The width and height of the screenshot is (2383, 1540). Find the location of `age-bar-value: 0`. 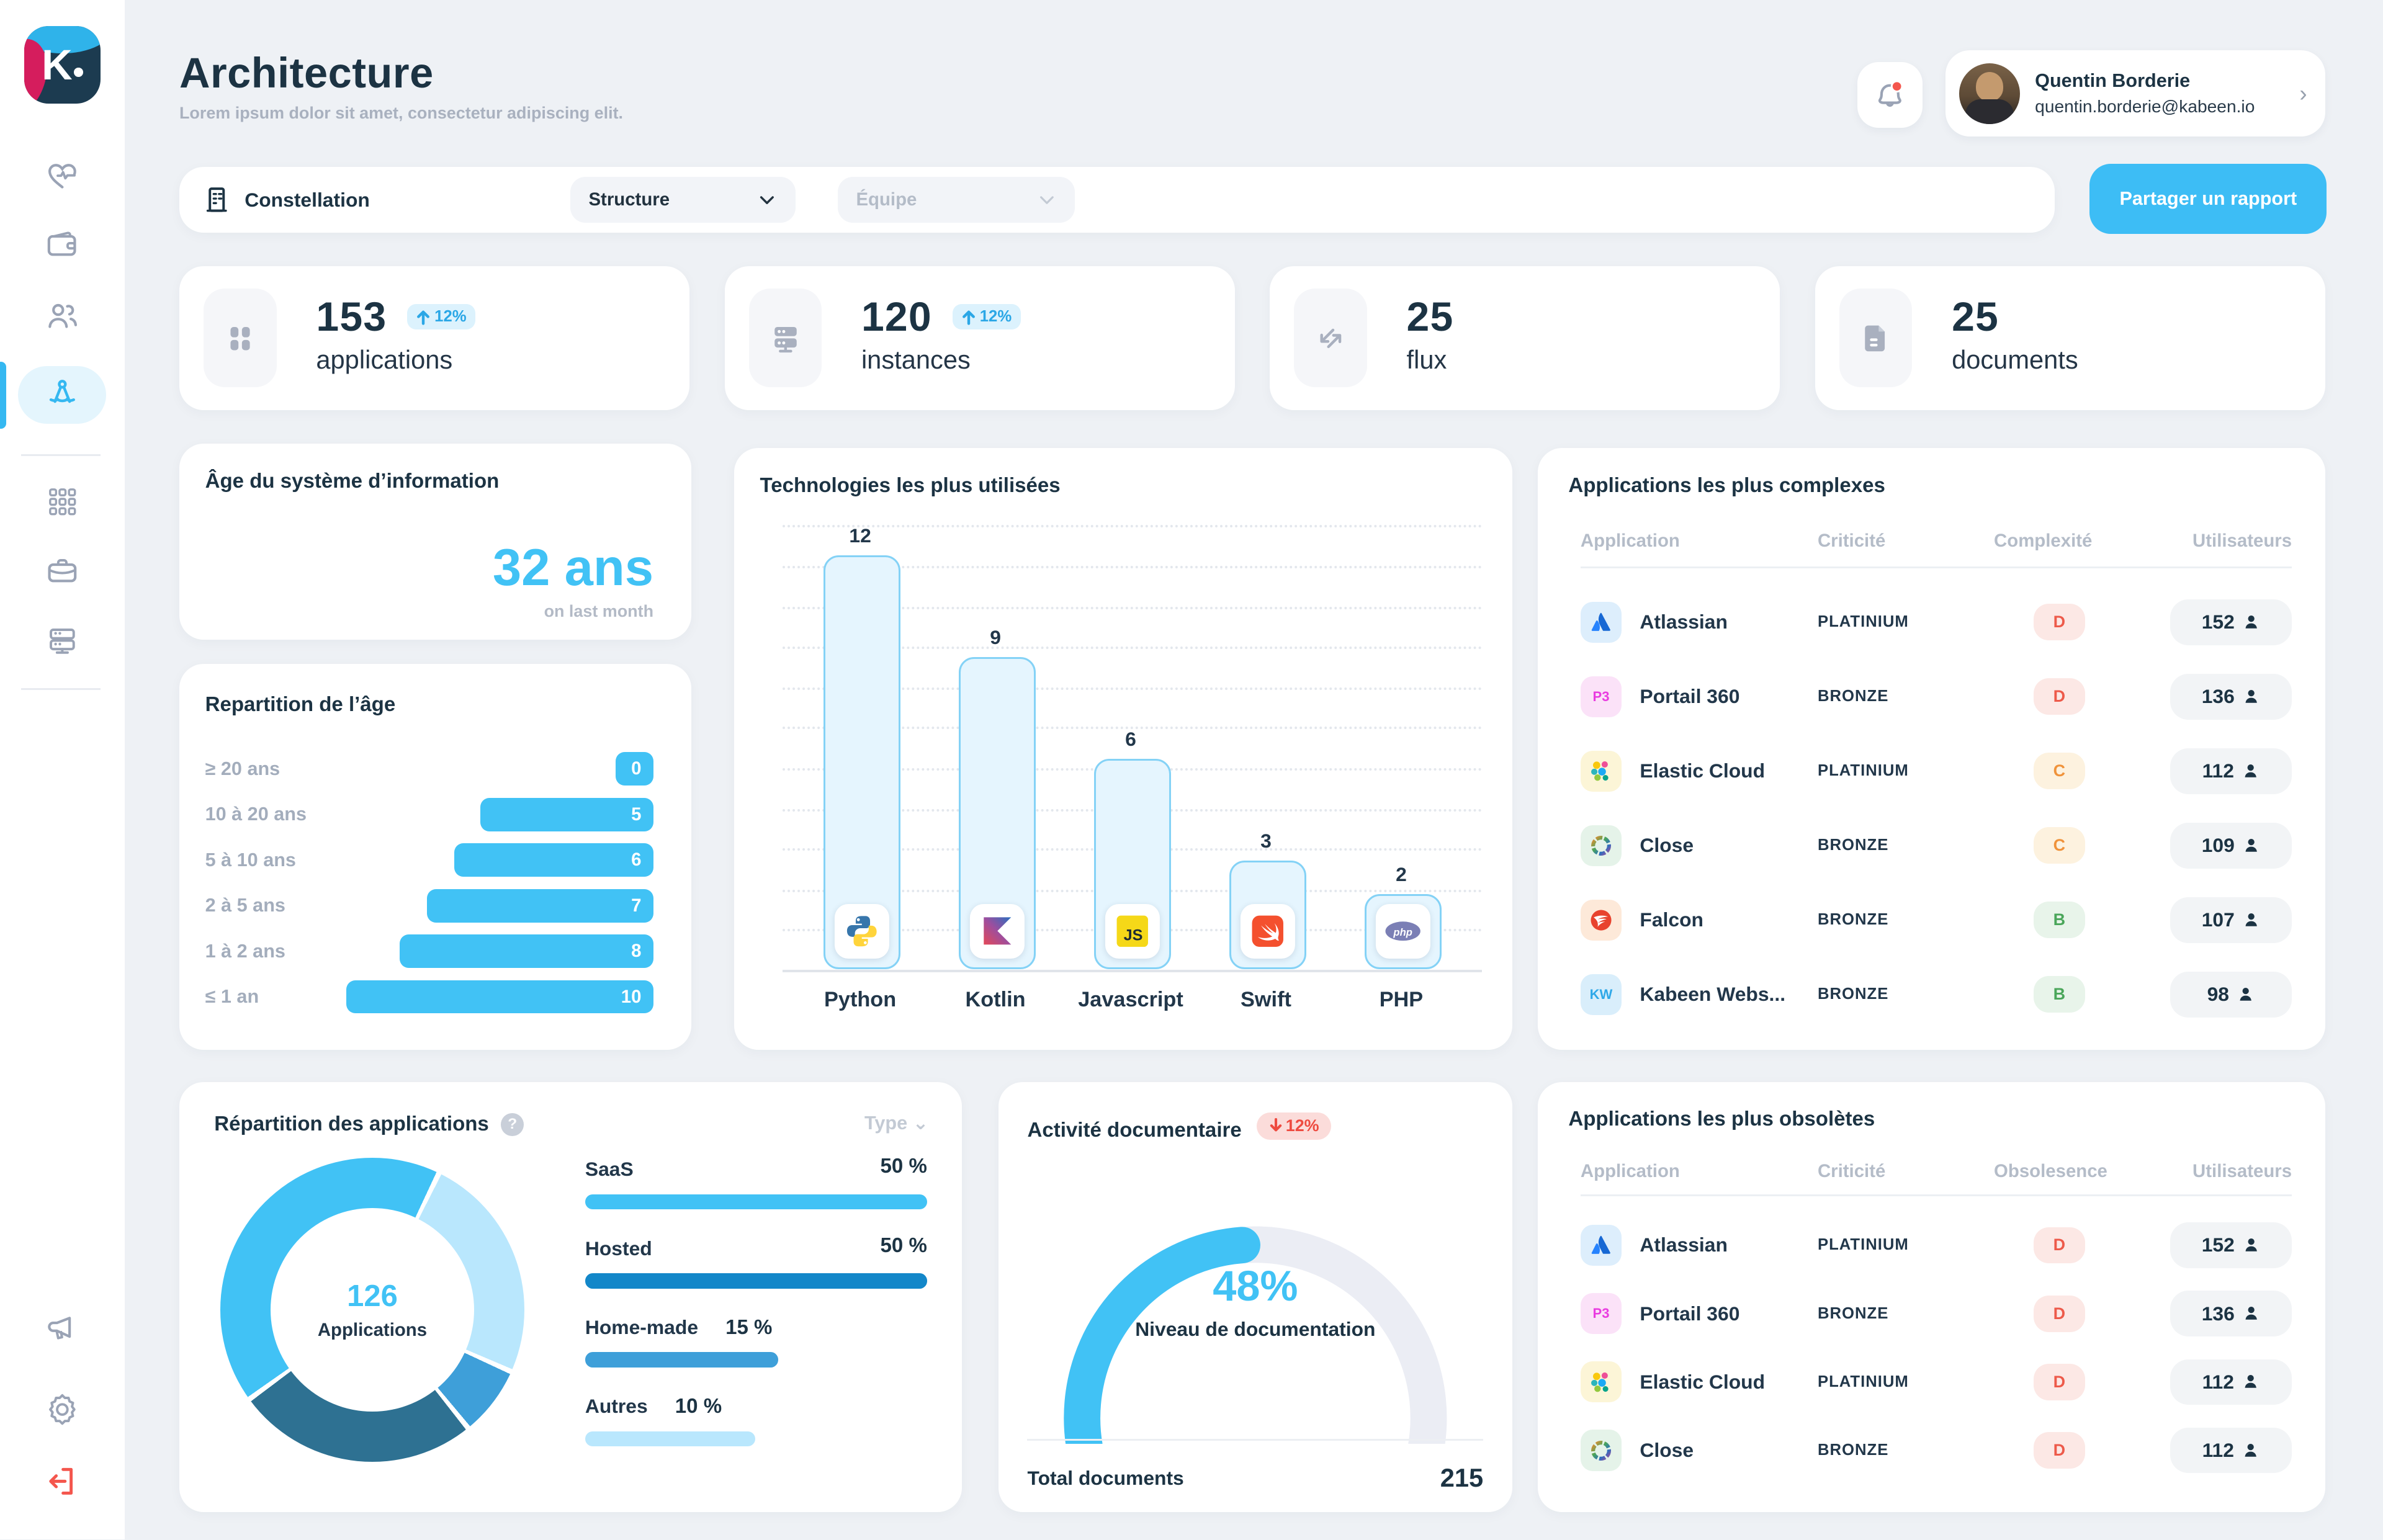

age-bar-value: 0 is located at coordinates (636, 768).